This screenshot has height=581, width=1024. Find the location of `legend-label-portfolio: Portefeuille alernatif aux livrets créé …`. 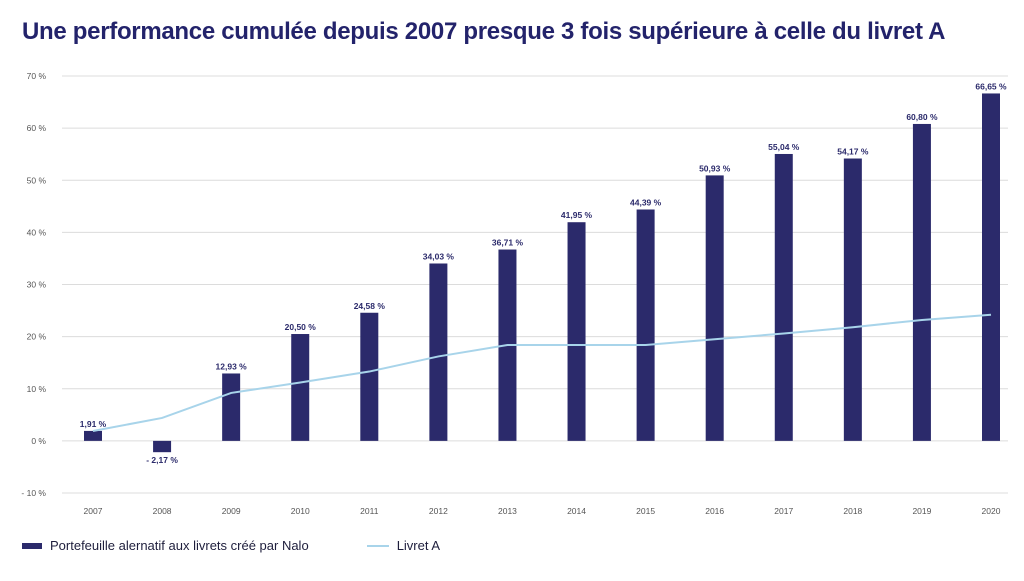

legend-label-portfolio: Portefeuille alernatif aux livrets créé … is located at coordinates (179, 545).